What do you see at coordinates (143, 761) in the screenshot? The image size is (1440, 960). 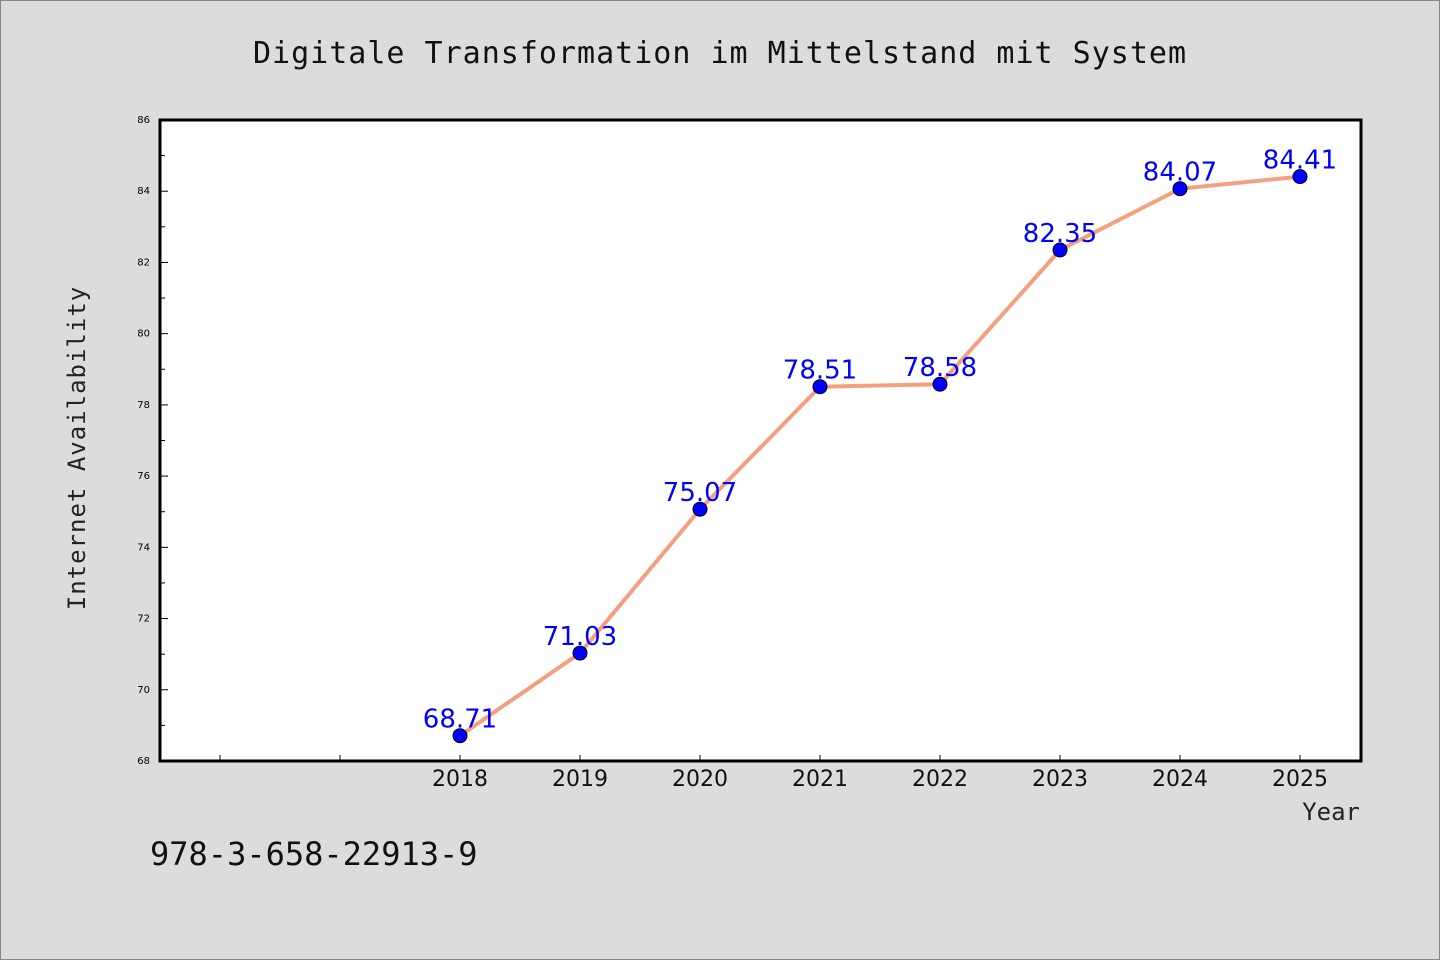 I see `y-tick-label: 68` at bounding box center [143, 761].